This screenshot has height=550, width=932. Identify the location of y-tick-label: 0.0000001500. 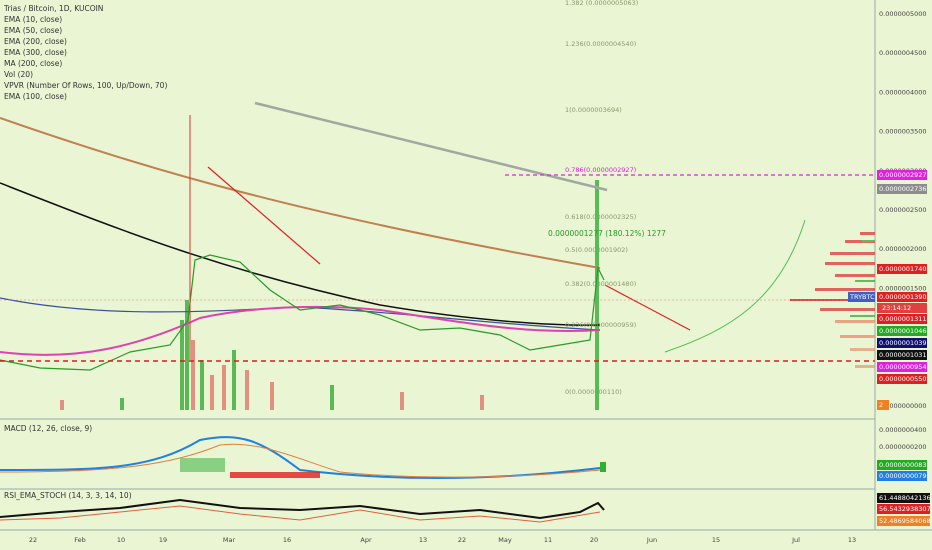
(903, 288).